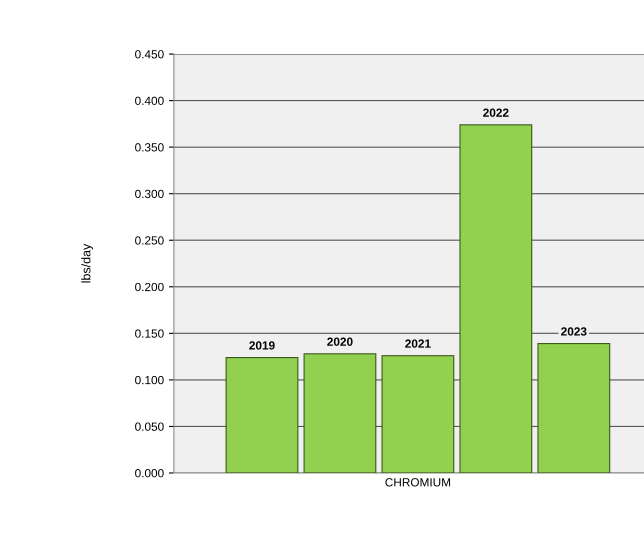 The width and height of the screenshot is (644, 533). Describe the element at coordinates (574, 331) in the screenshot. I see `series-label: 2023` at that location.